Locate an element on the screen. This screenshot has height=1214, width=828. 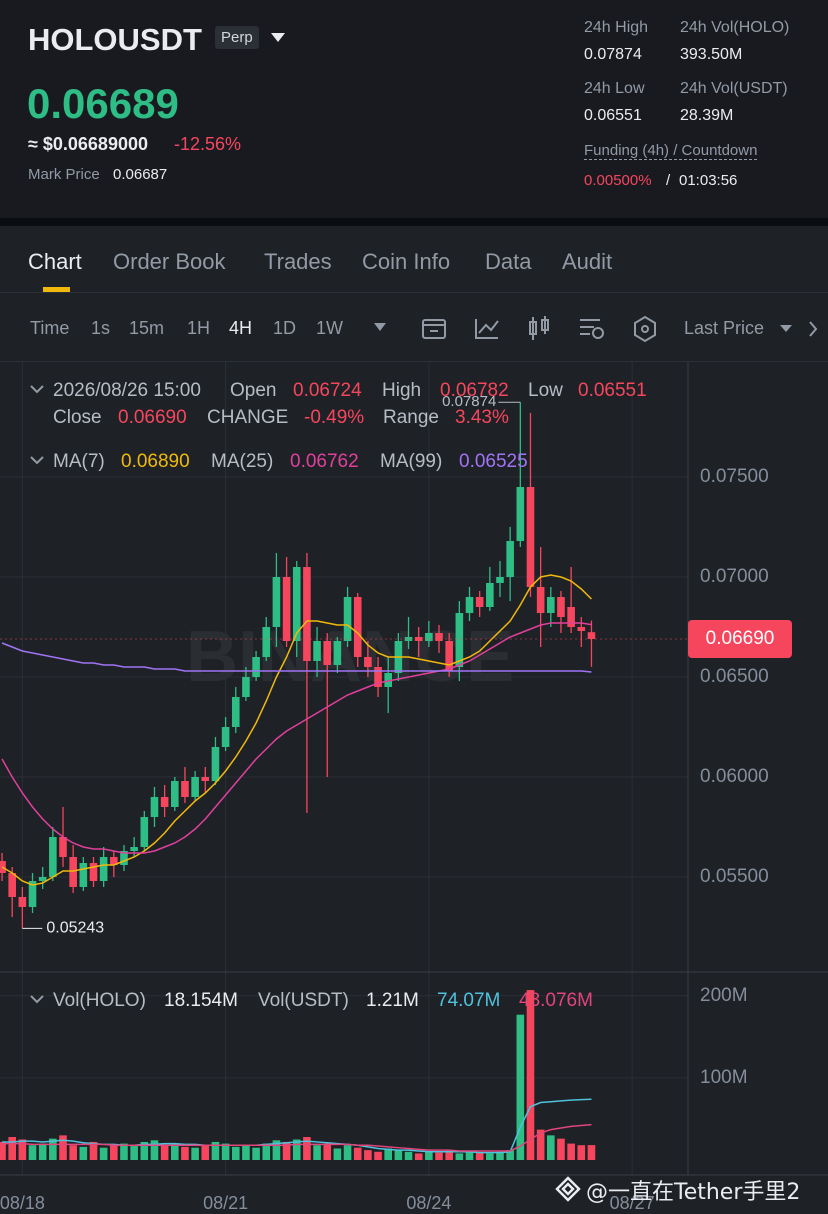
logo-icon is located at coordinates (568, 1189).